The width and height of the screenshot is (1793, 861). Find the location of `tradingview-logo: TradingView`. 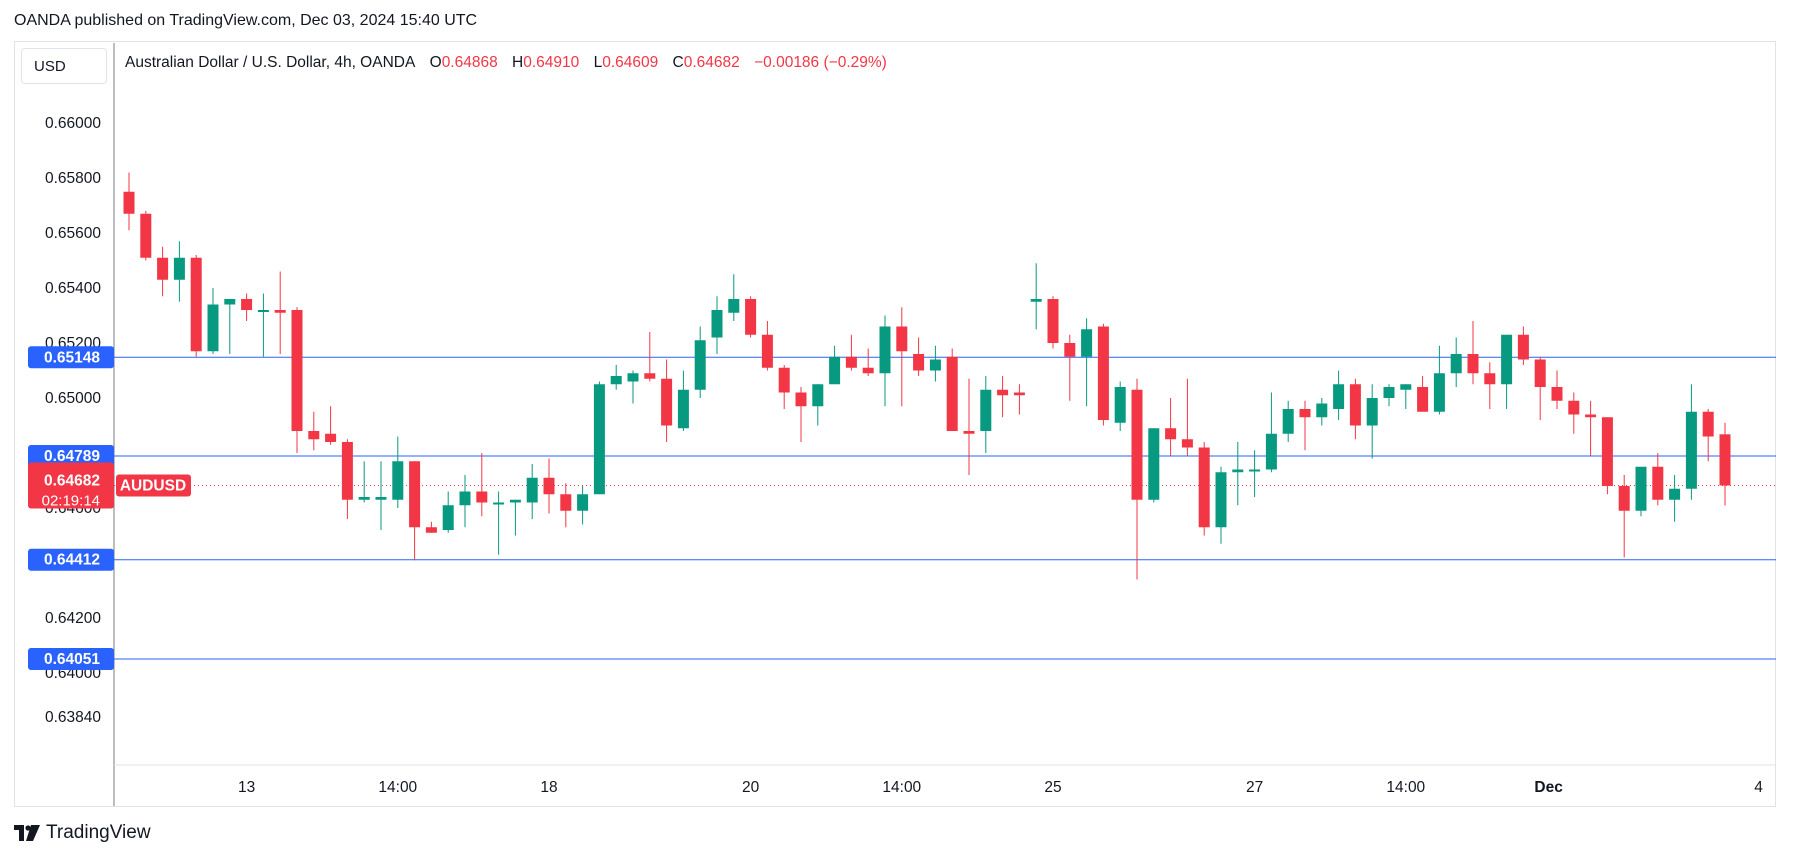

tradingview-logo: TradingView is located at coordinates (82, 833).